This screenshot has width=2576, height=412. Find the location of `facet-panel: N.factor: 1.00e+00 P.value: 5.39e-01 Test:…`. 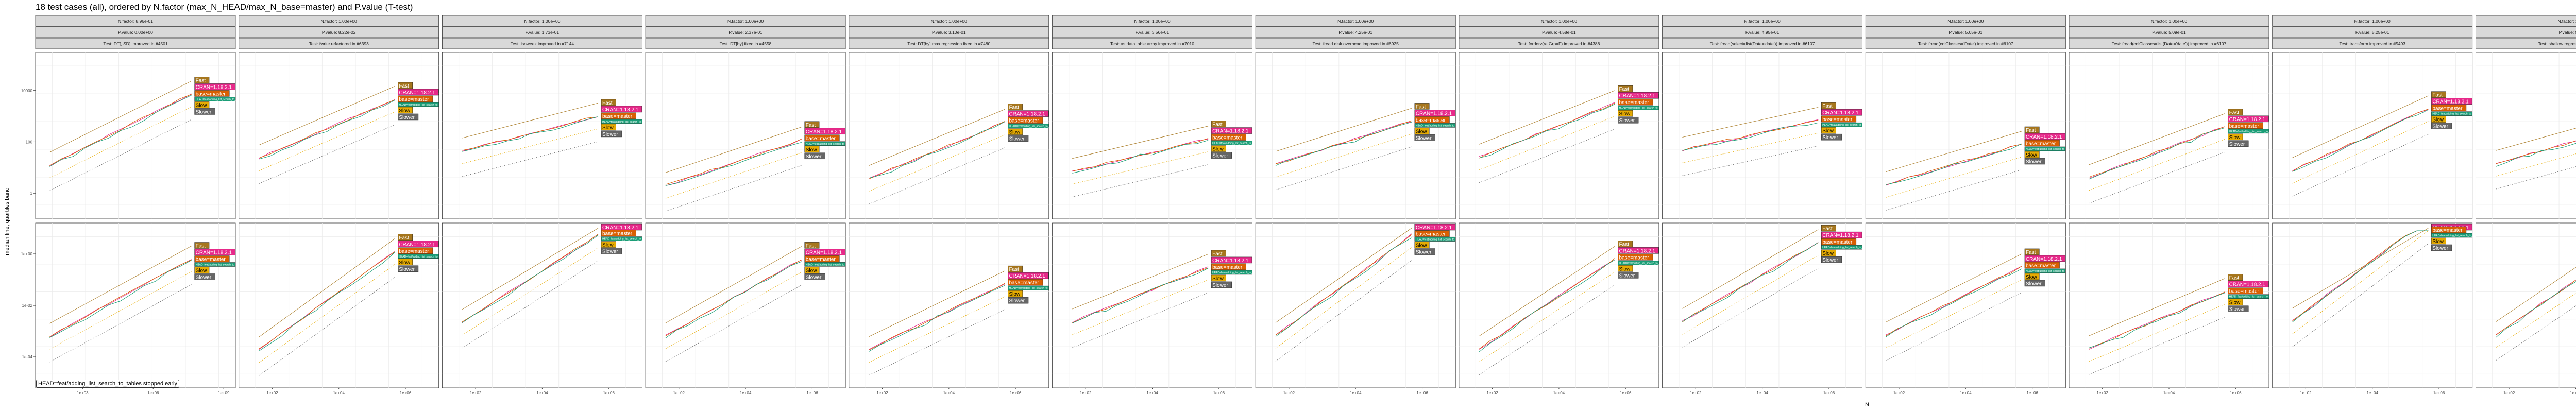

facet-panel: N.factor: 1.00e+00 P.value: 5.39e-01 Test:… is located at coordinates (2526, 205).